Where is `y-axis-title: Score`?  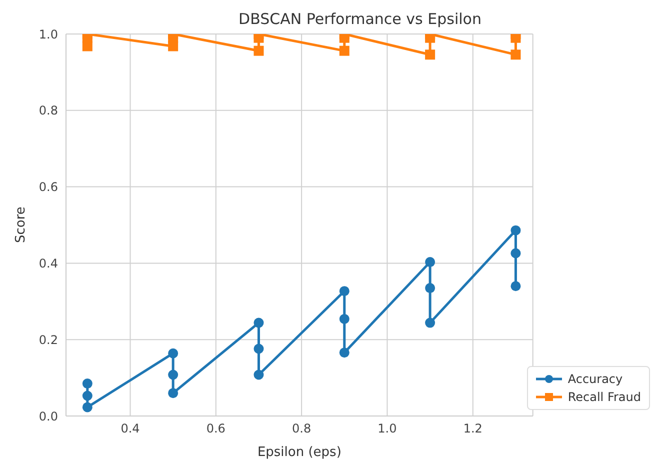 y-axis-title: Score is located at coordinates (21, 224).